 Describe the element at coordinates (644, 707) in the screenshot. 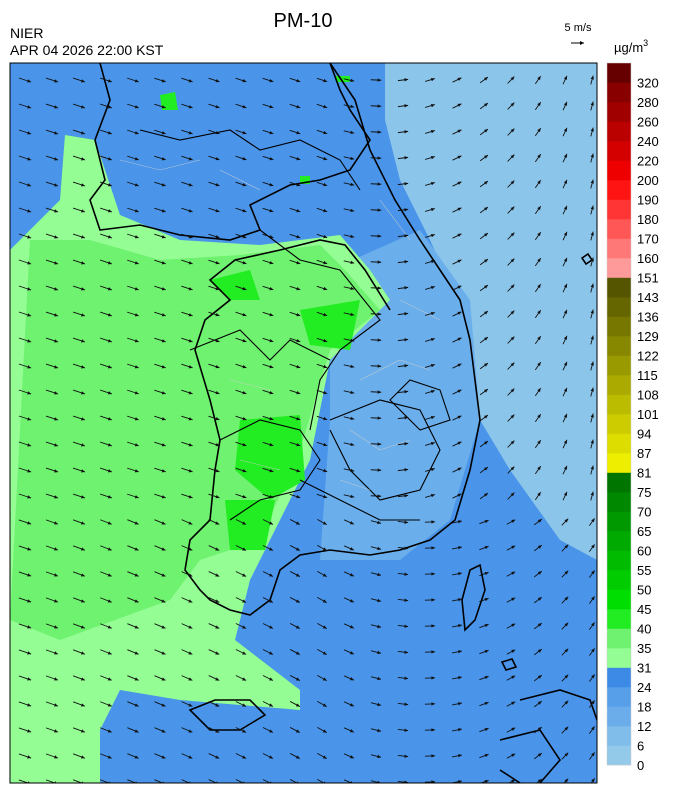

I see `colorbar-label: 18` at that location.